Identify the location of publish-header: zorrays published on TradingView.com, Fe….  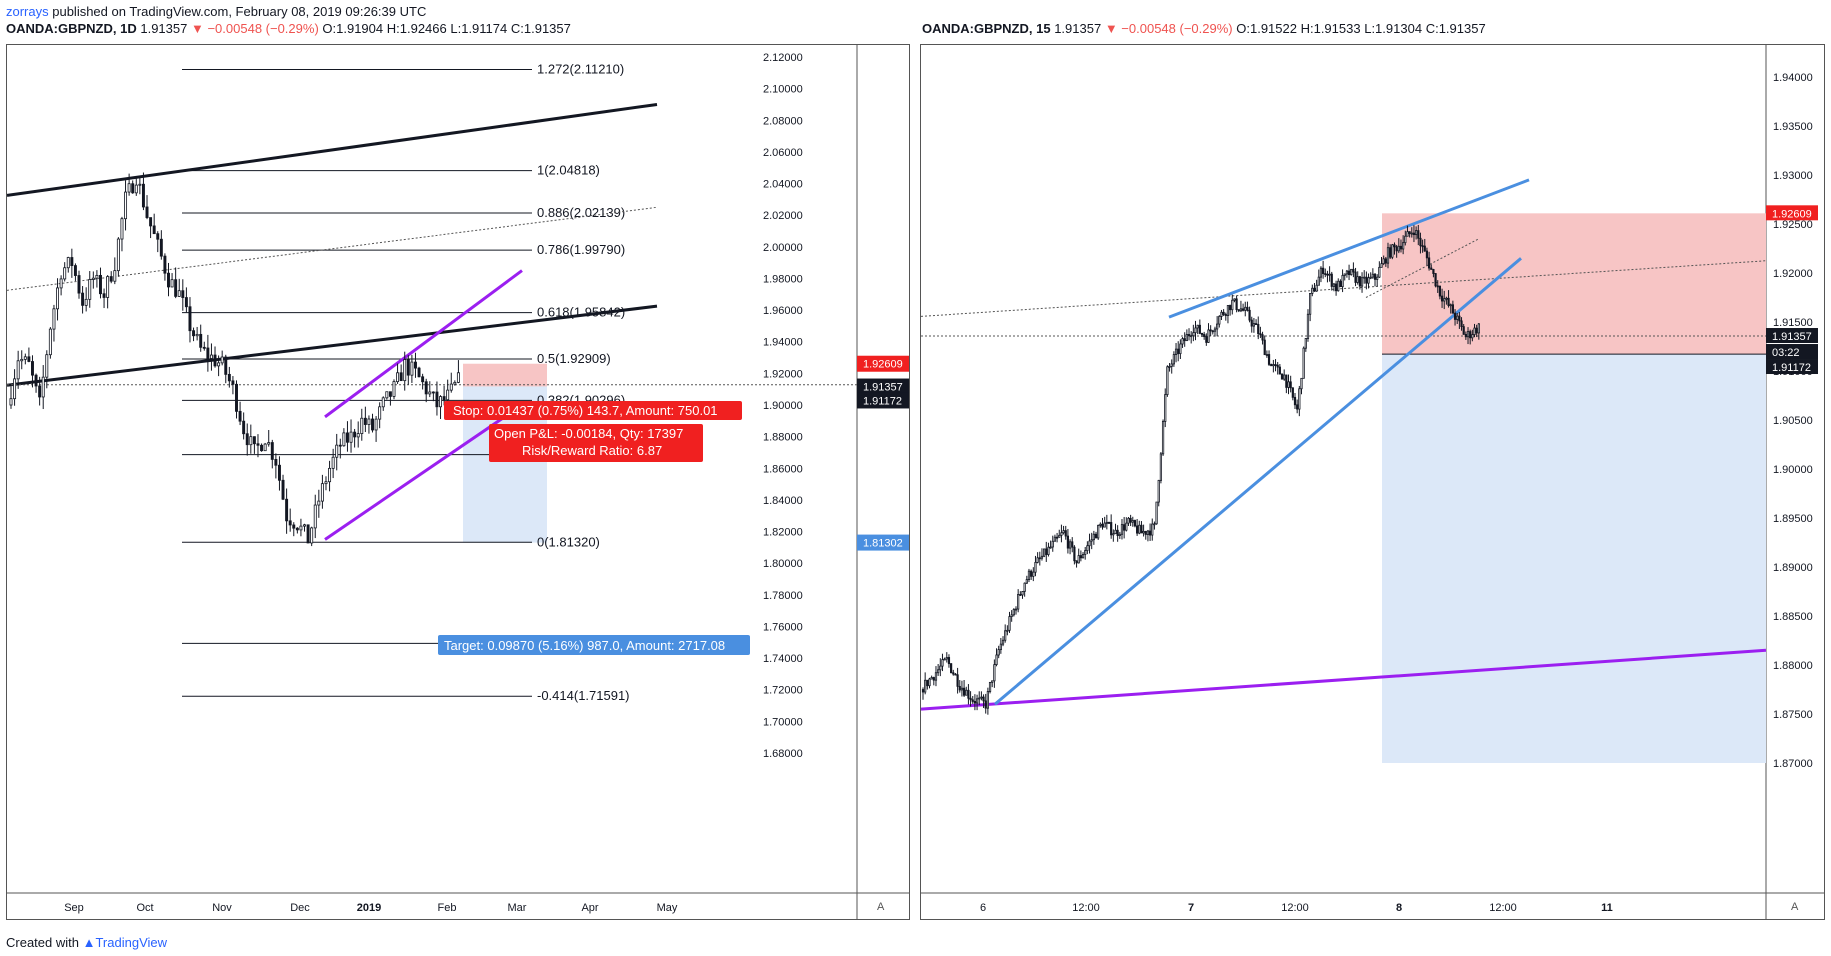
(216, 11).